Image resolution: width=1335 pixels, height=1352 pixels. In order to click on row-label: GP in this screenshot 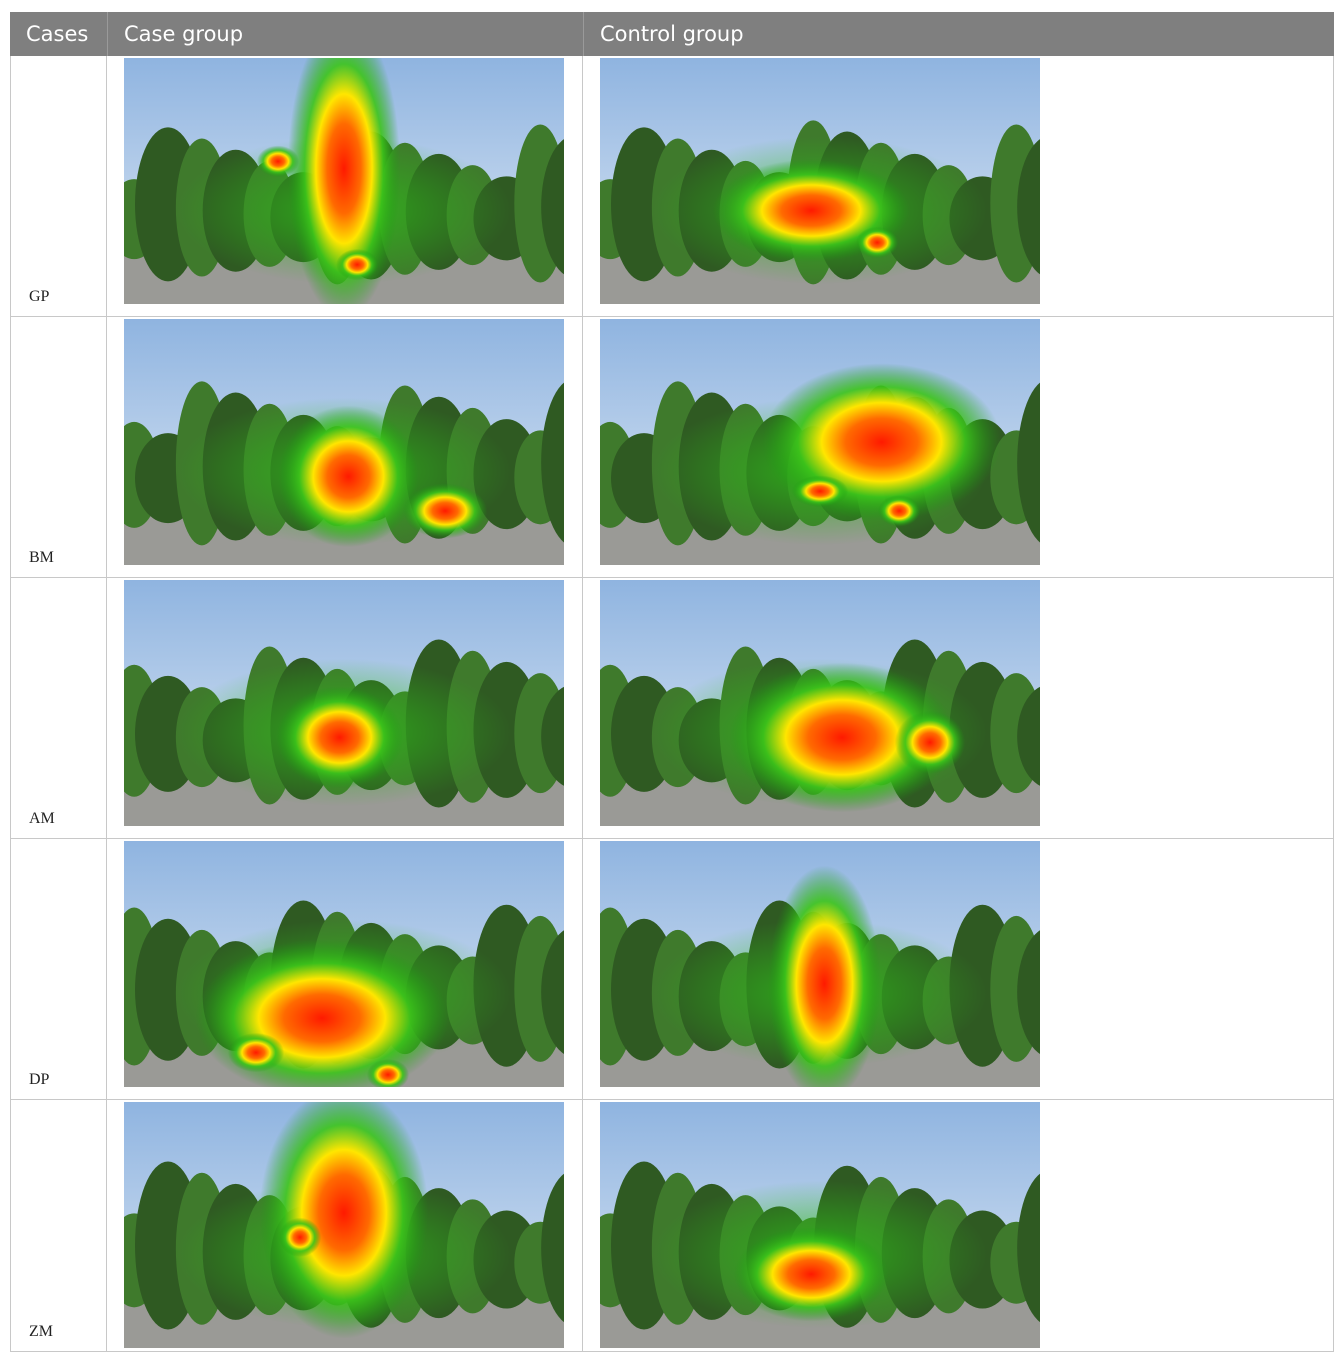, I will do `click(39, 296)`.